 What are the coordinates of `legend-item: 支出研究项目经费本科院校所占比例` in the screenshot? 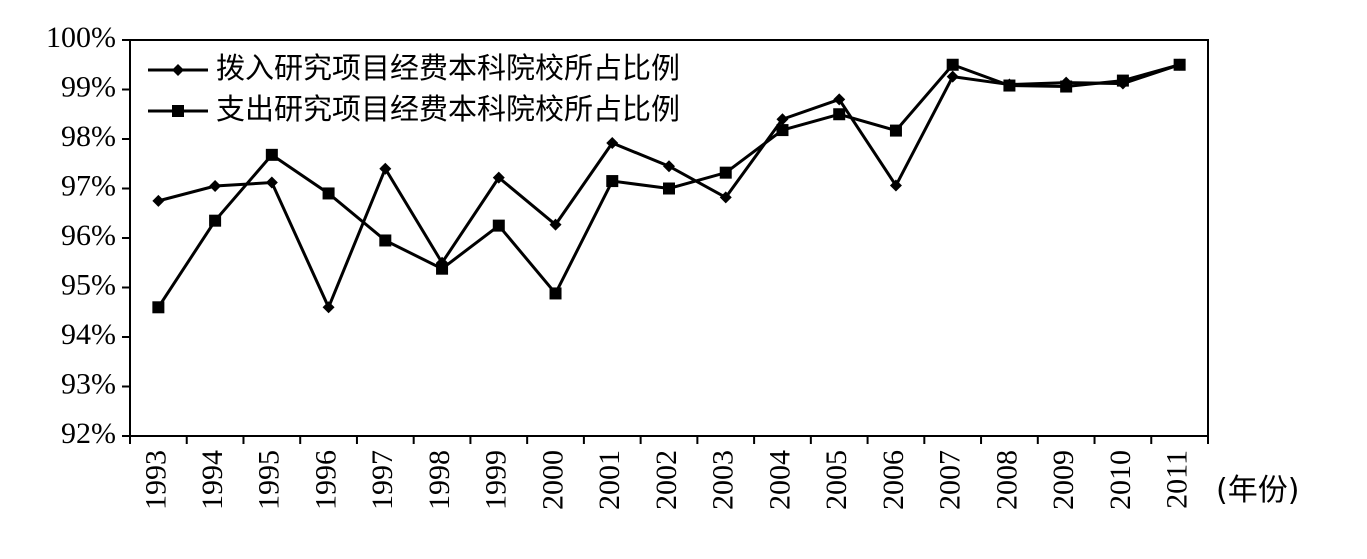 It's located at (414, 109).